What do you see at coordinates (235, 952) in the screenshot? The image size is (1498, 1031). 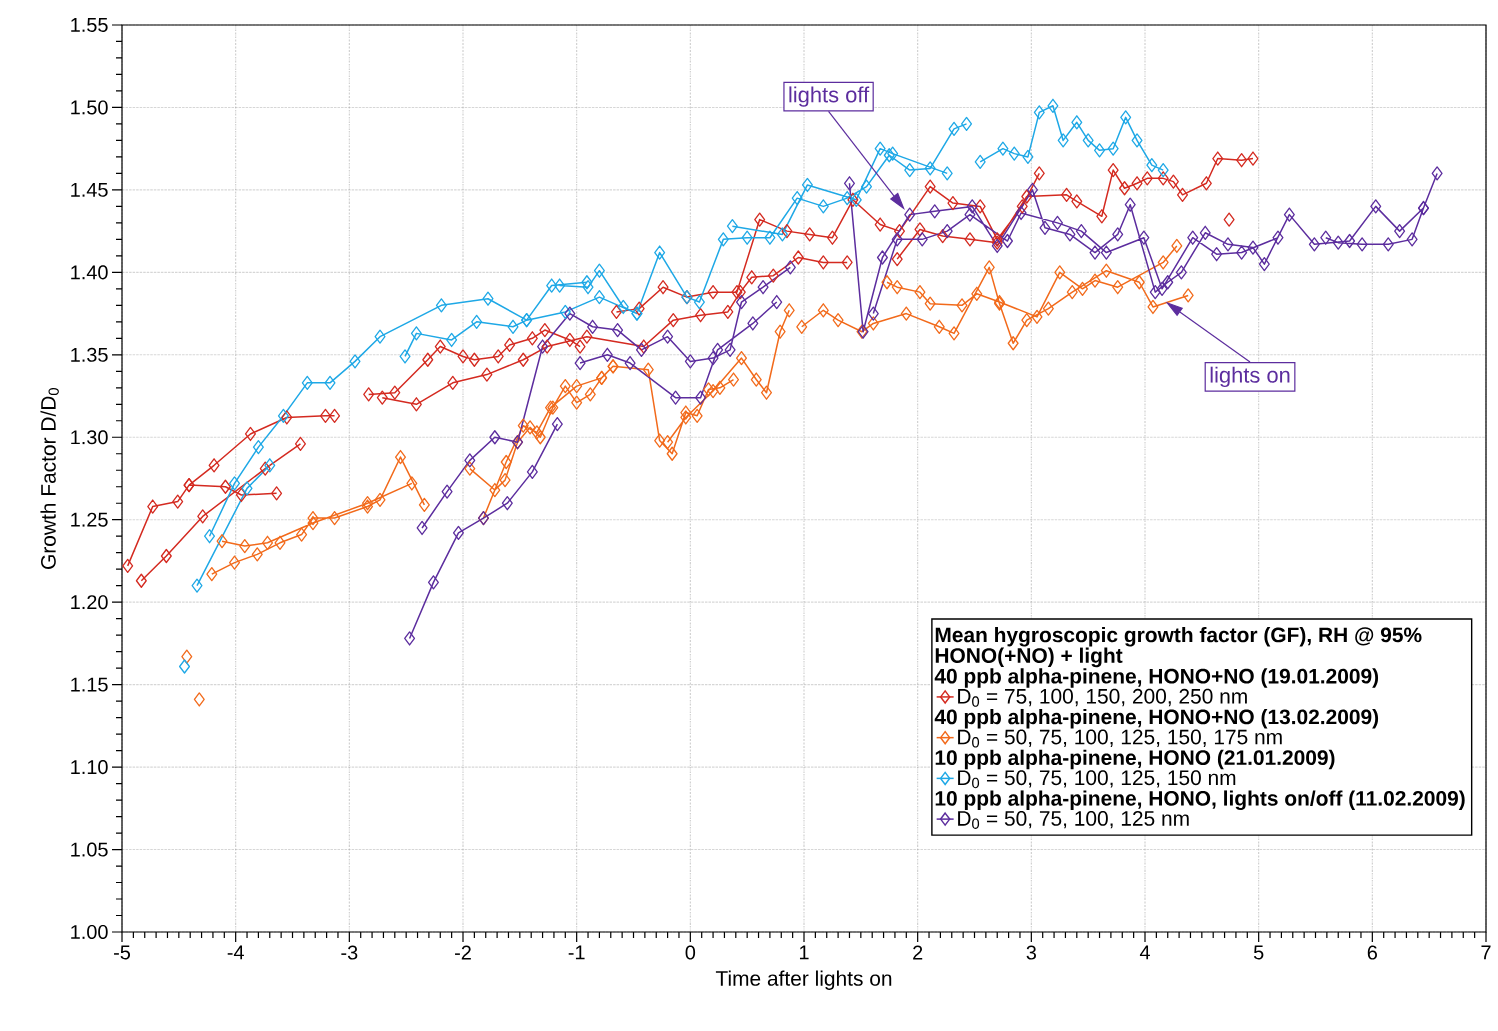 I see `x-tick-label: -4` at bounding box center [235, 952].